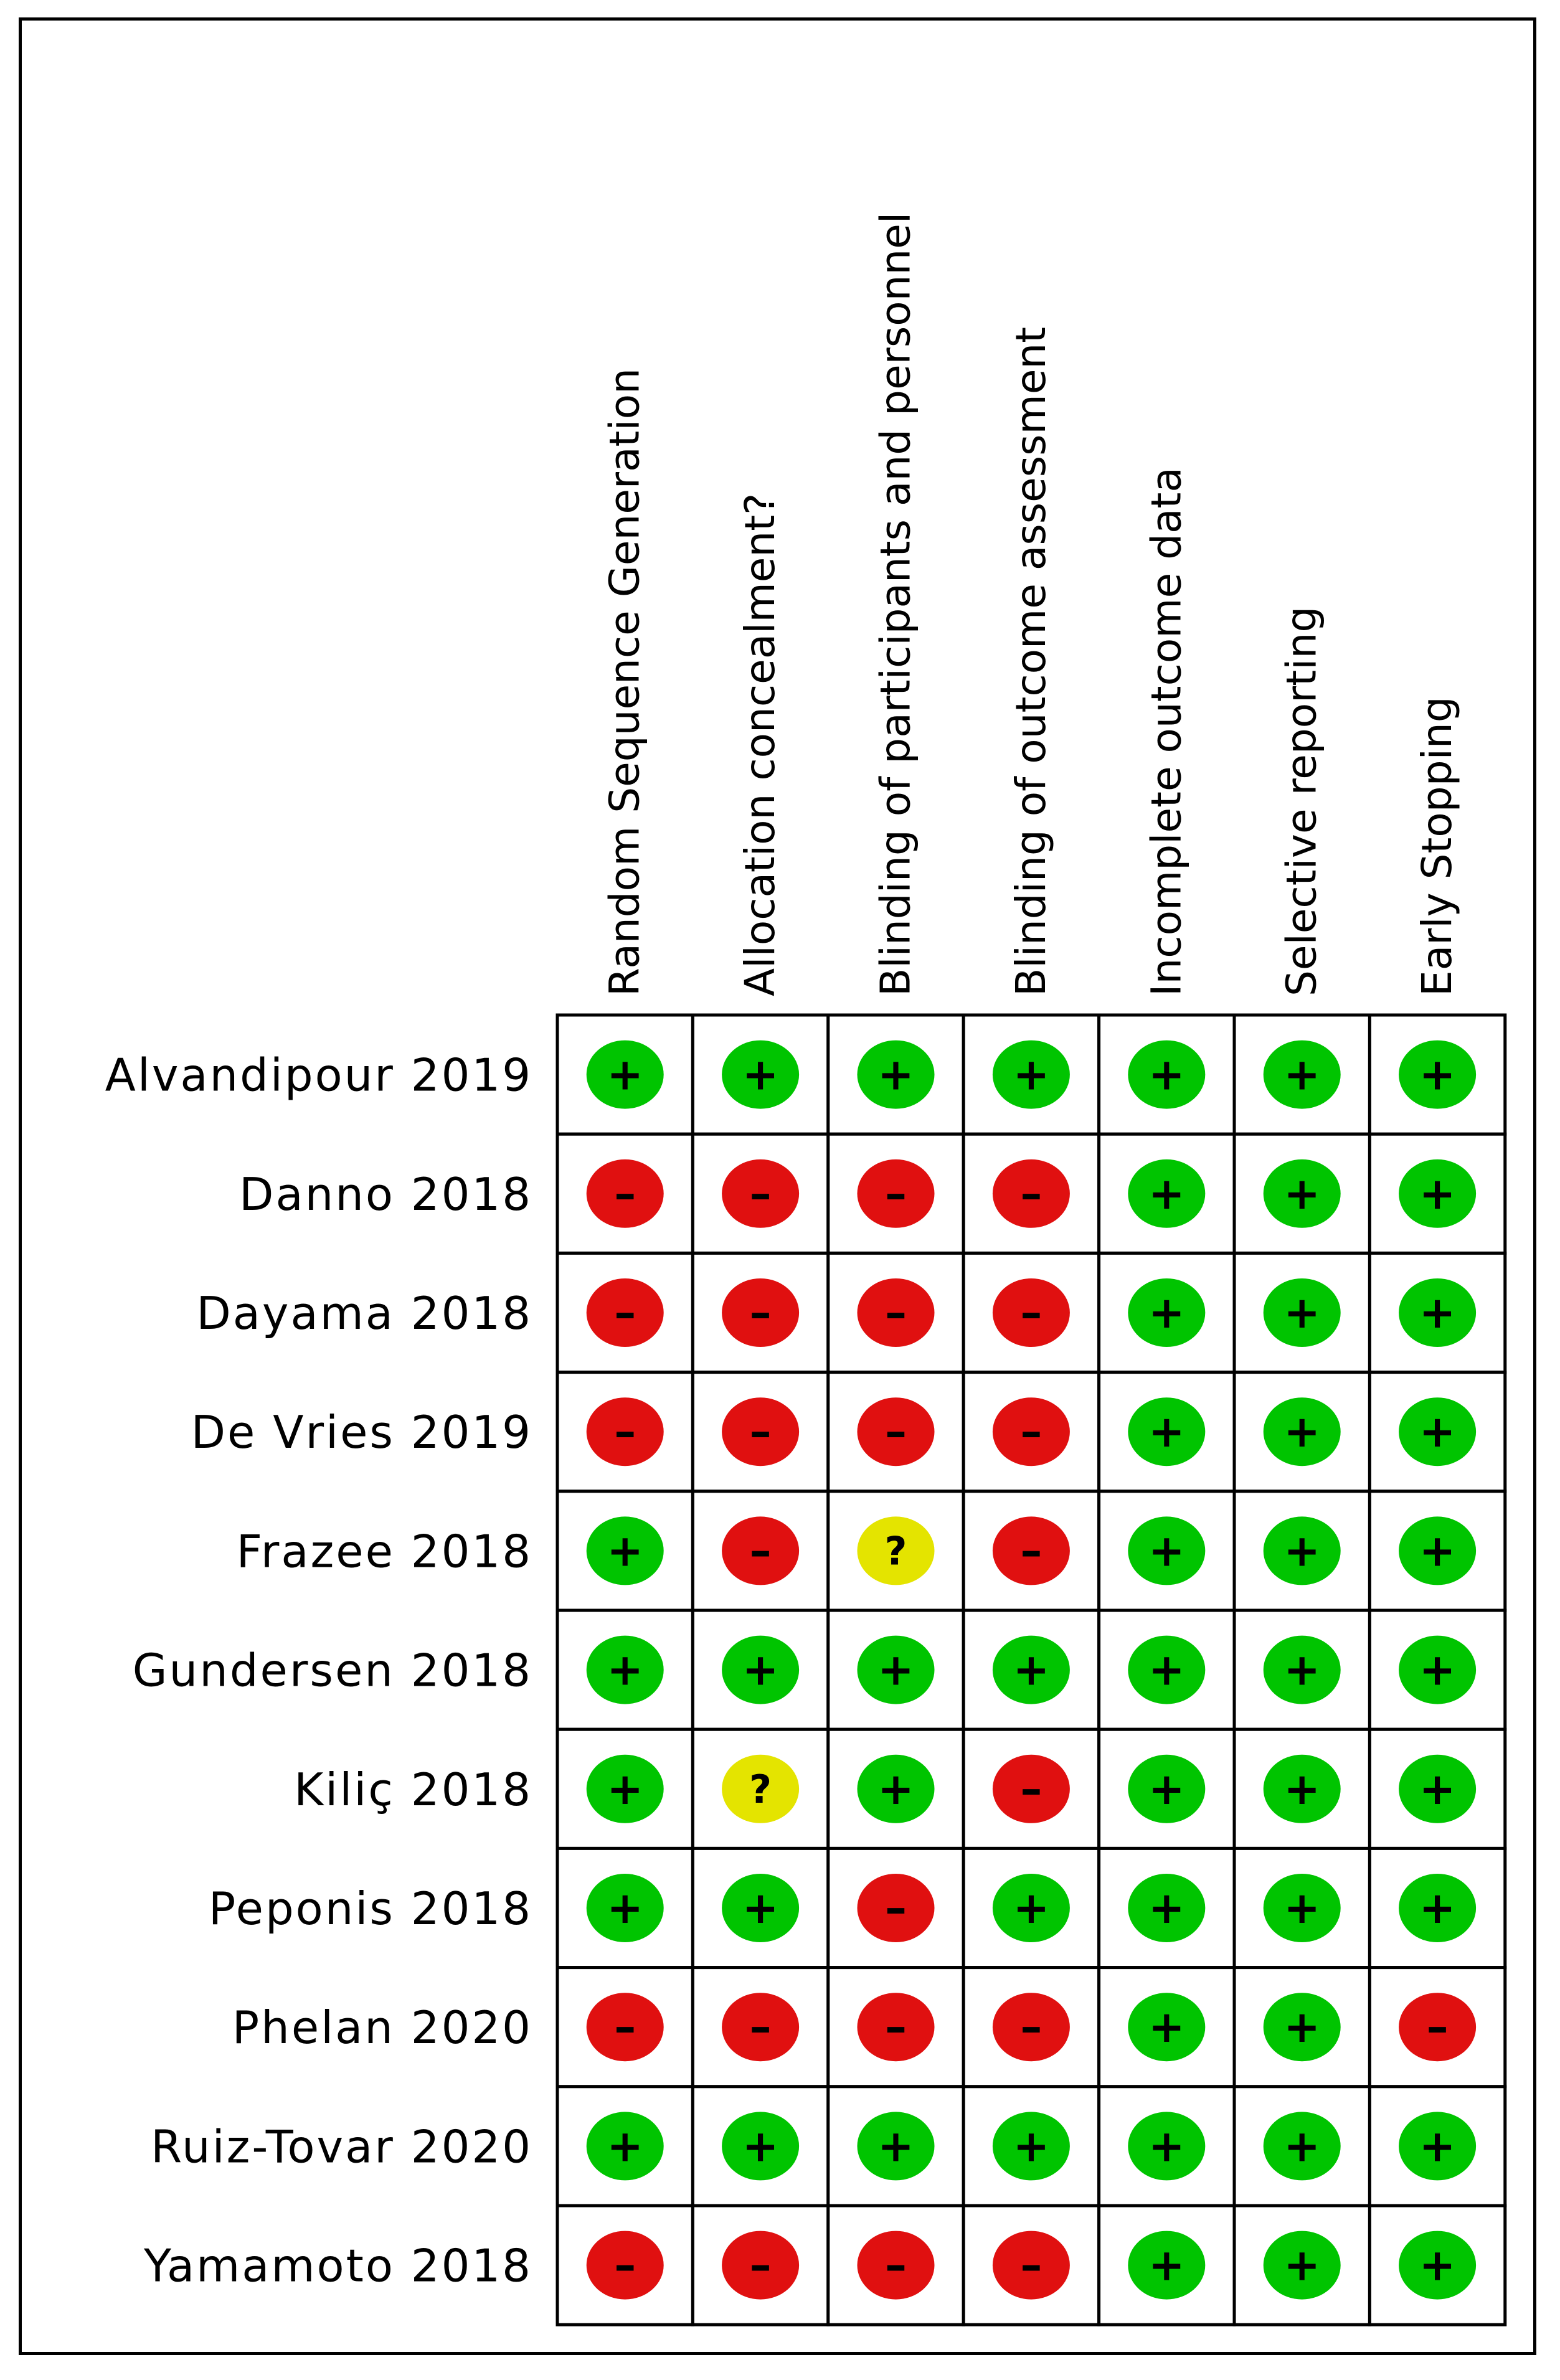  I want to click on study-label: Frazee 2018, so click(385, 1551).